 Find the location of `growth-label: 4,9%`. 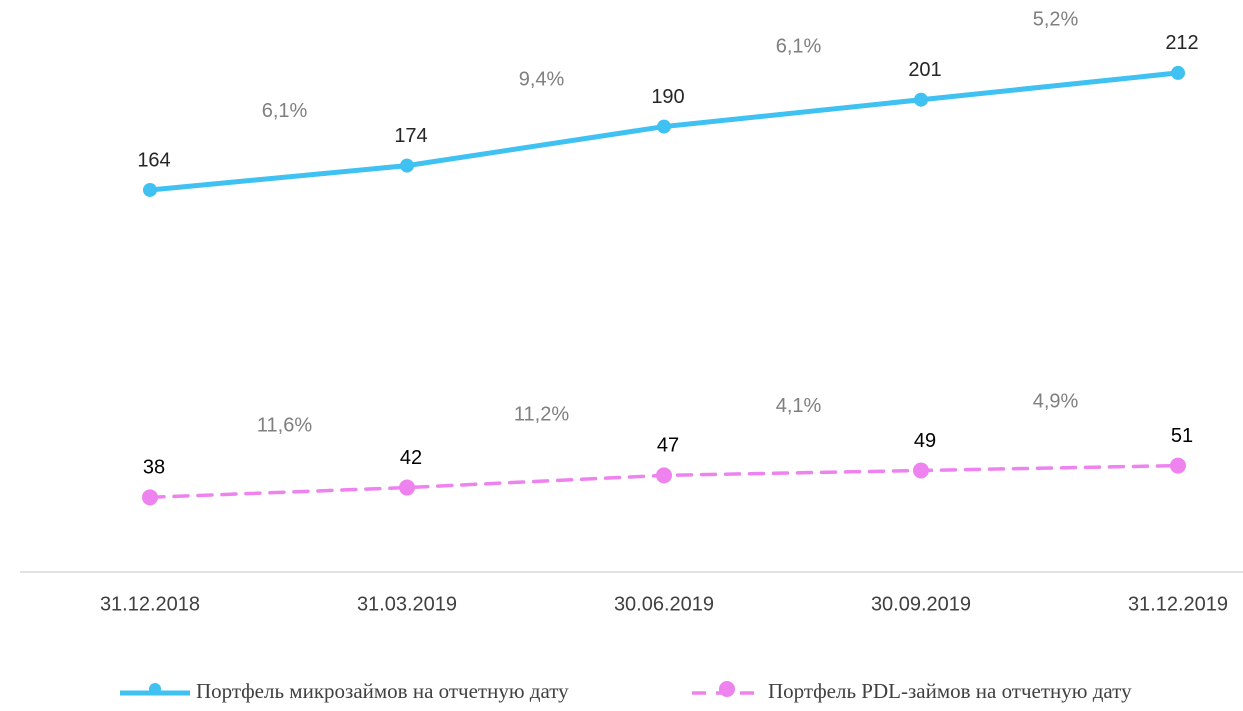

growth-label: 4,9% is located at coordinates (1056, 401).